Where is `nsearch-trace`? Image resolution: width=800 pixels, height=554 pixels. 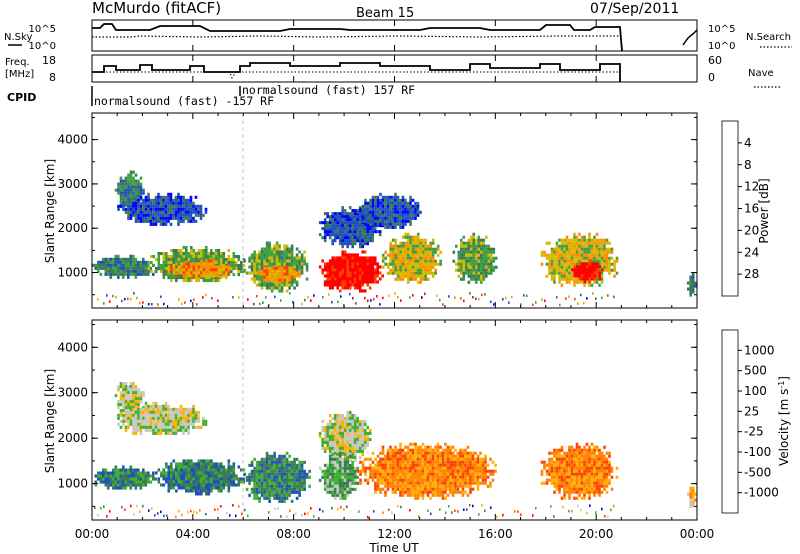 nsearch-trace is located at coordinates (356, 36).